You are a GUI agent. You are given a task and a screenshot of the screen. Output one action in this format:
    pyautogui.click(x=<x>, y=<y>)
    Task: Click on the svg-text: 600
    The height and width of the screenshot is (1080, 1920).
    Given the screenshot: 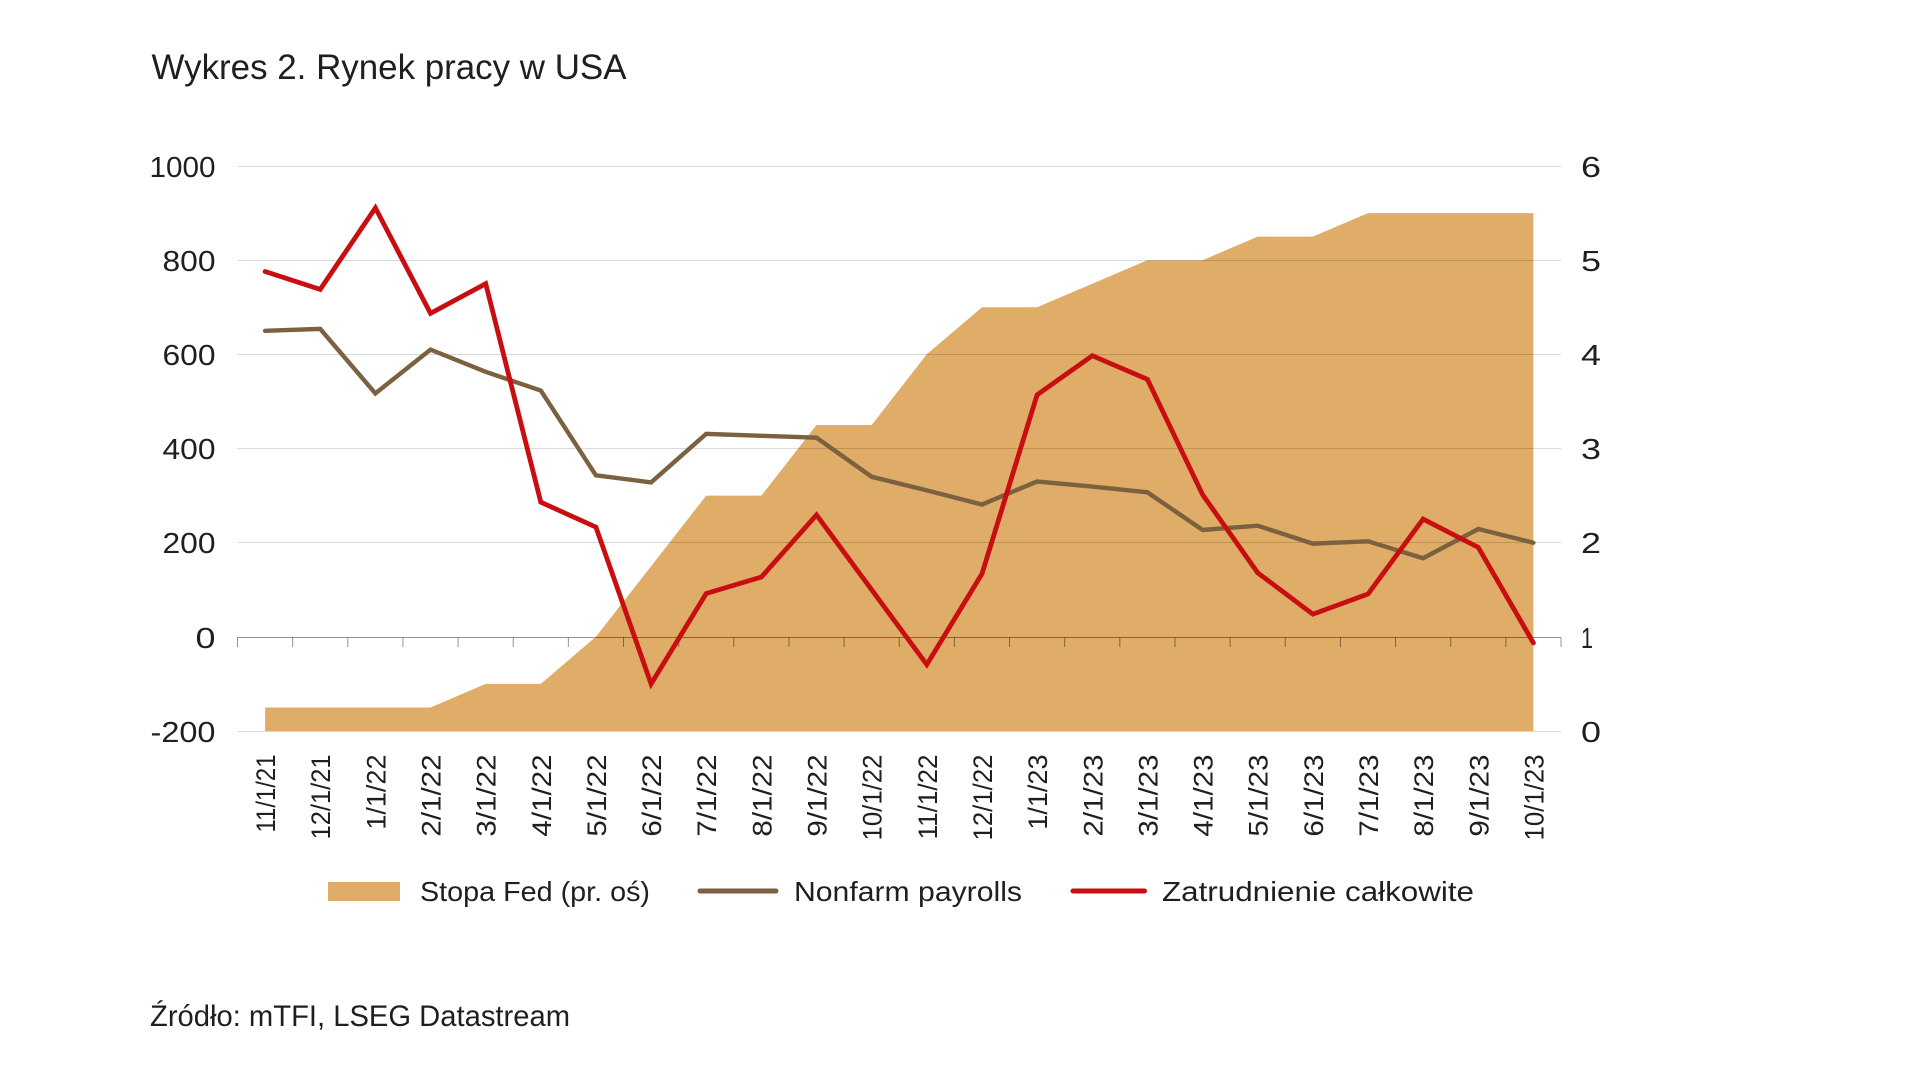 What is the action you would take?
    pyautogui.click(x=189, y=356)
    